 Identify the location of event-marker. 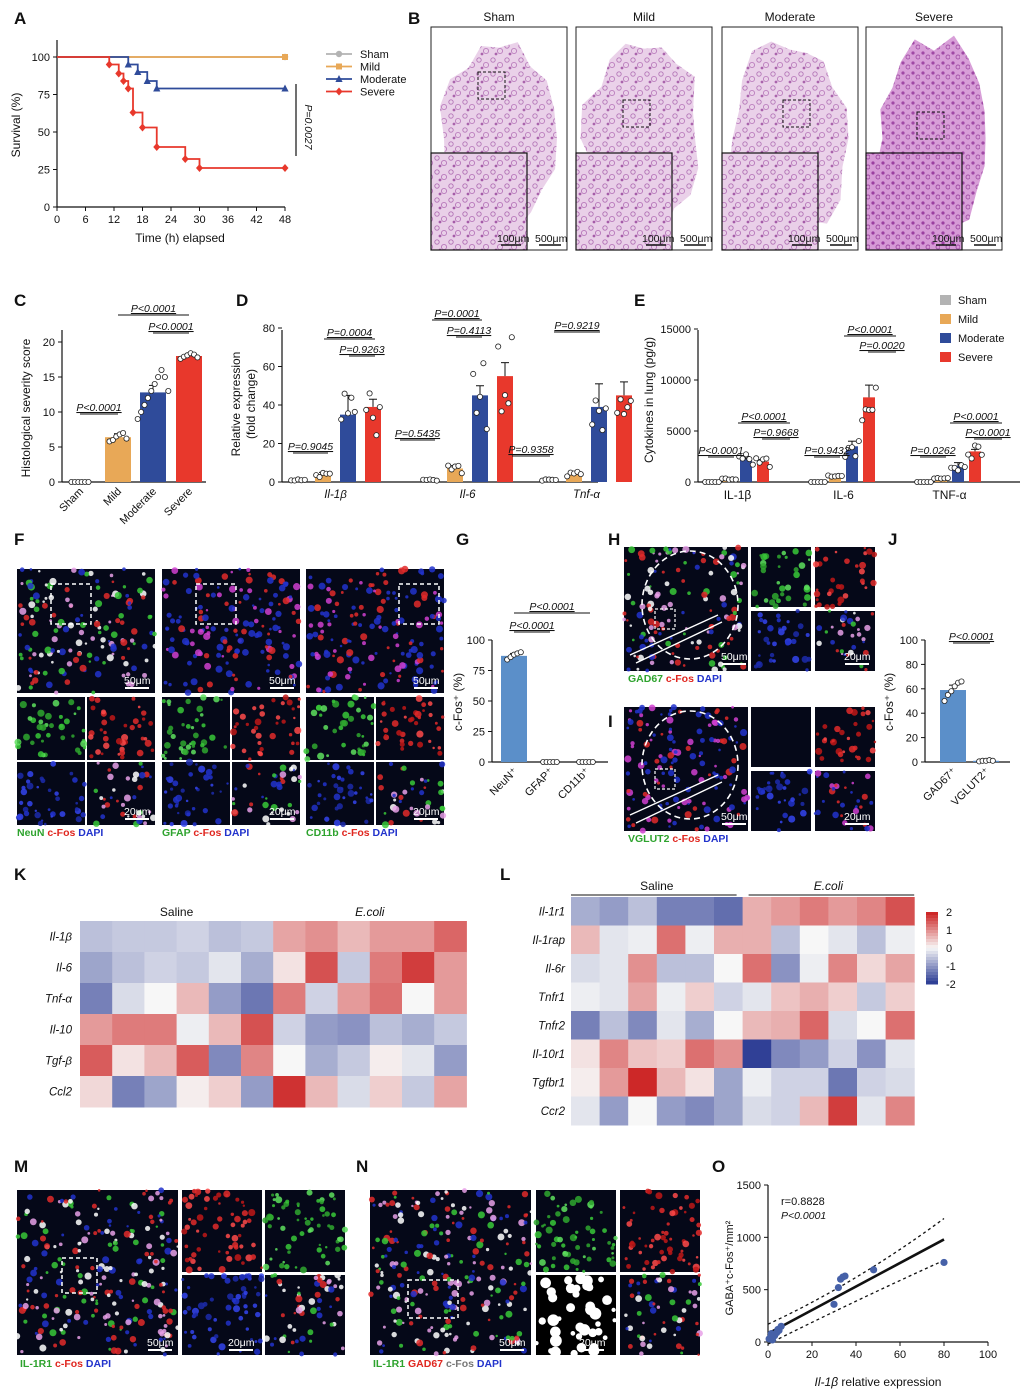
(157, 88).